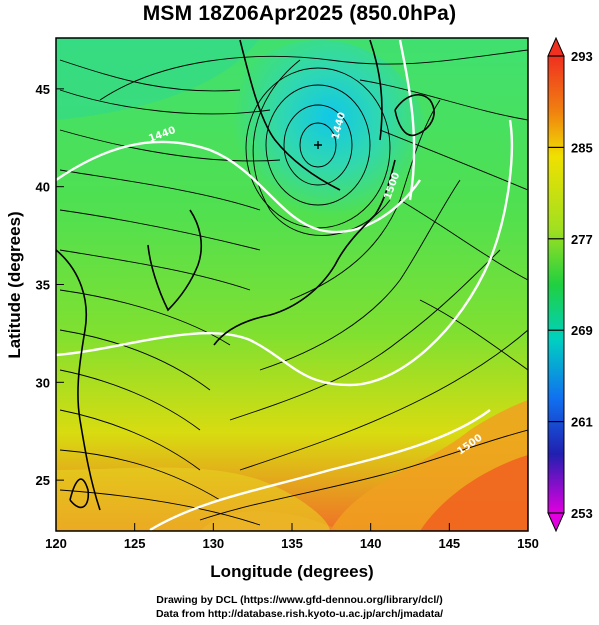 The width and height of the screenshot is (599, 625). What do you see at coordinates (582, 147) in the screenshot?
I see `colorbar-tick-label: 285` at bounding box center [582, 147].